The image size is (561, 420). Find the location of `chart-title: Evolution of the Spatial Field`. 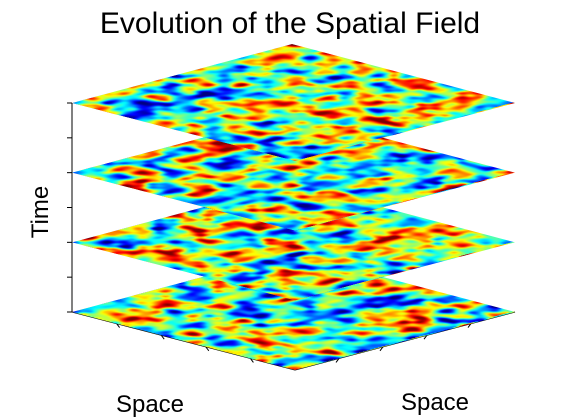

chart-title: Evolution of the Spatial Field is located at coordinates (290, 23).